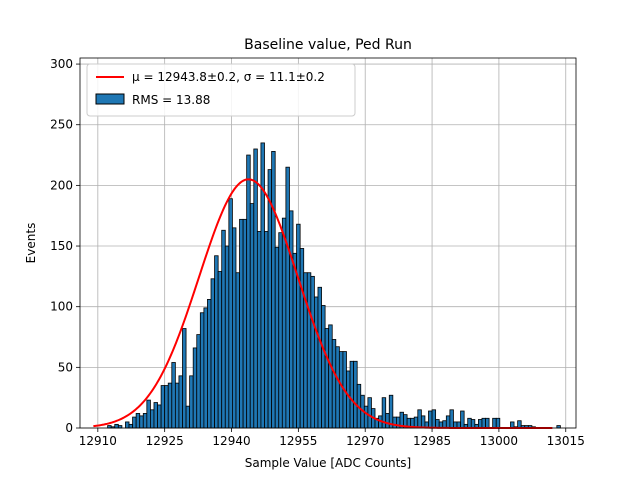  I want to click on y-axis-ticks: 0 50 100 150 200 250 300, so click(65, 246).